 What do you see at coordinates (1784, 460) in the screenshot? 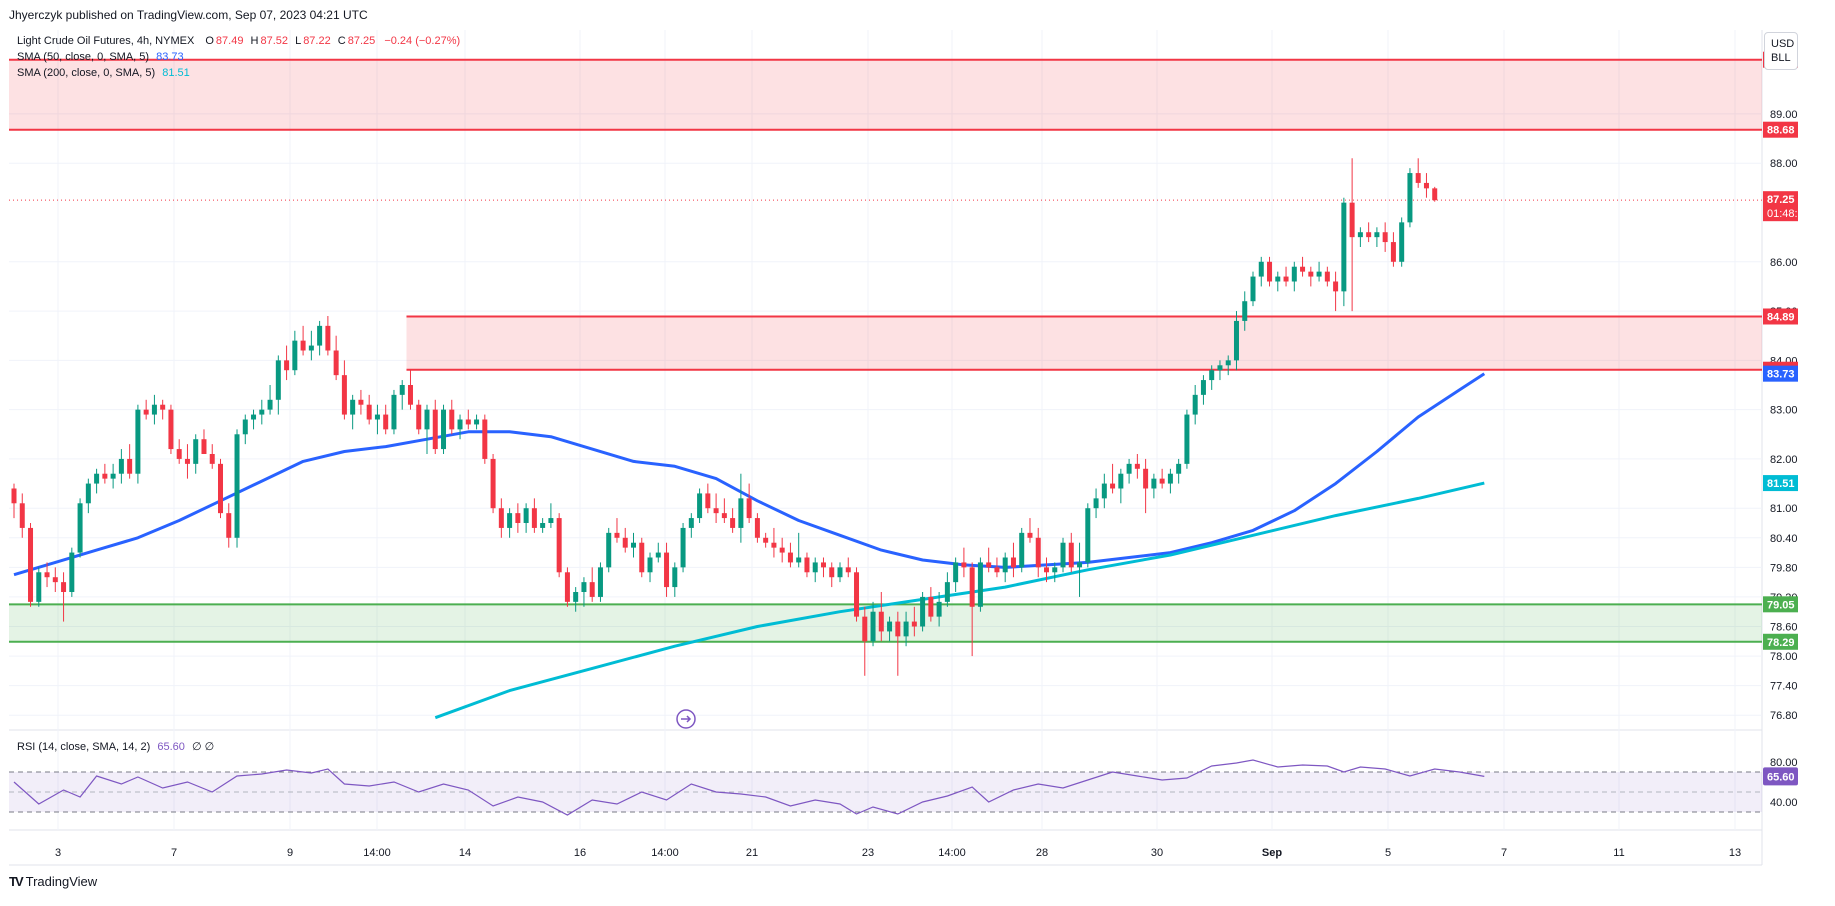
I see `price-tick-label: 82.00` at bounding box center [1784, 460].